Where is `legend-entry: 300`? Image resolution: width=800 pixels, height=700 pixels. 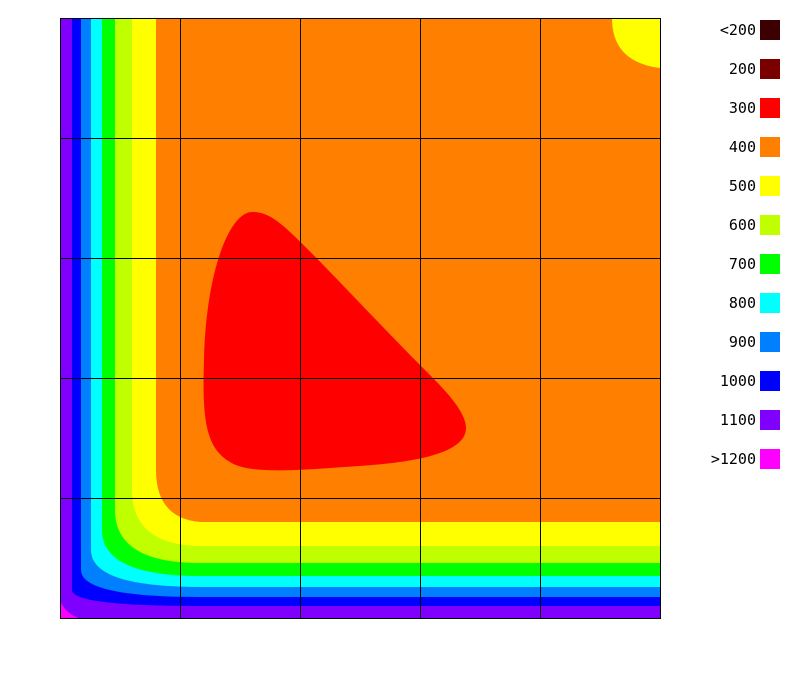
legend-entry: 300 is located at coordinates (754, 108).